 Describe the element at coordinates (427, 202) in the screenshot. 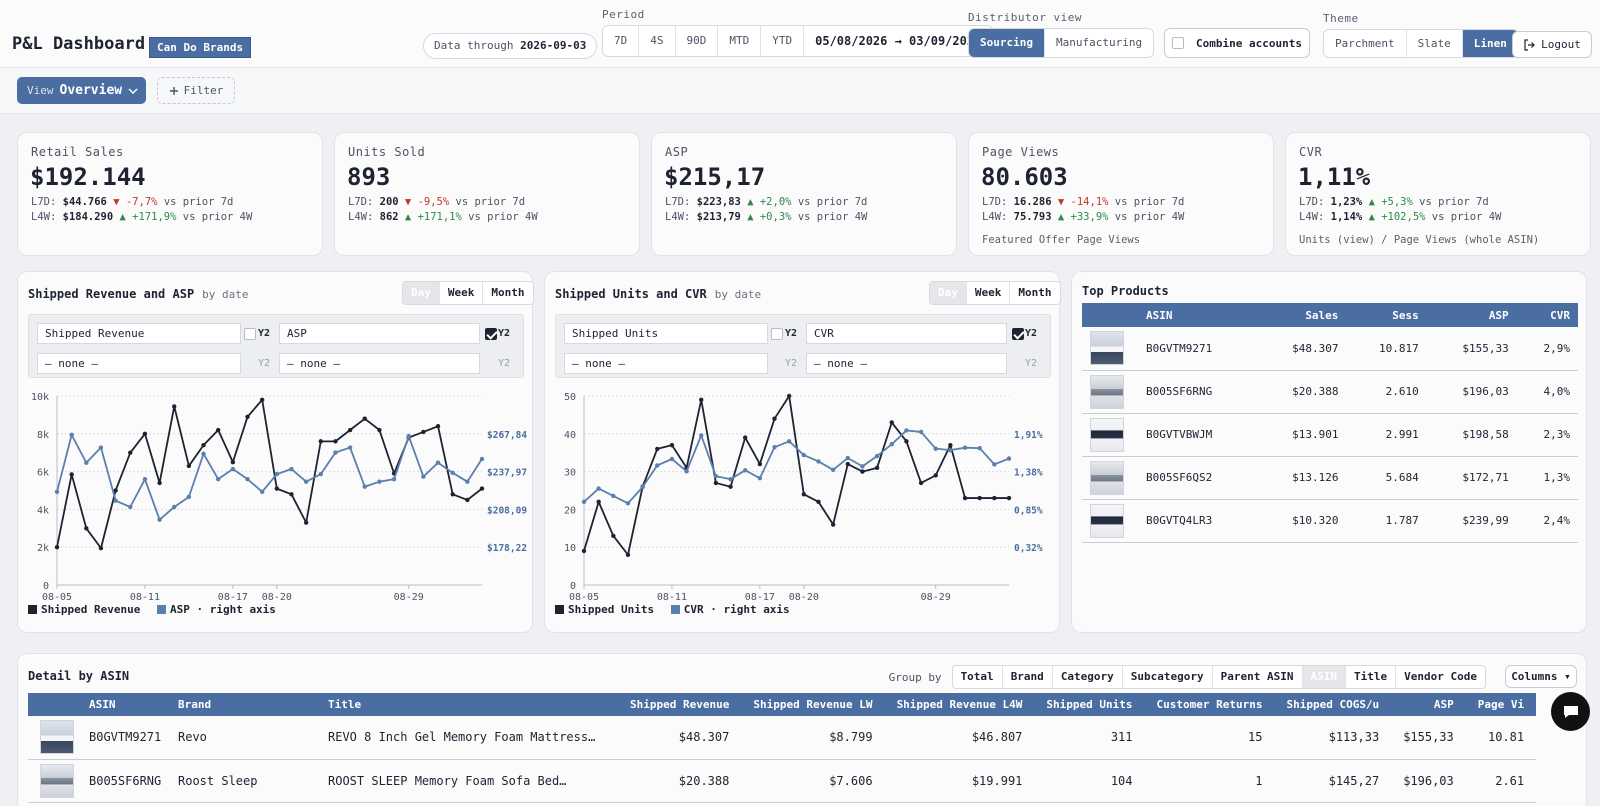

I see `kpi-l7d-change: ▼ -9,5%` at that location.